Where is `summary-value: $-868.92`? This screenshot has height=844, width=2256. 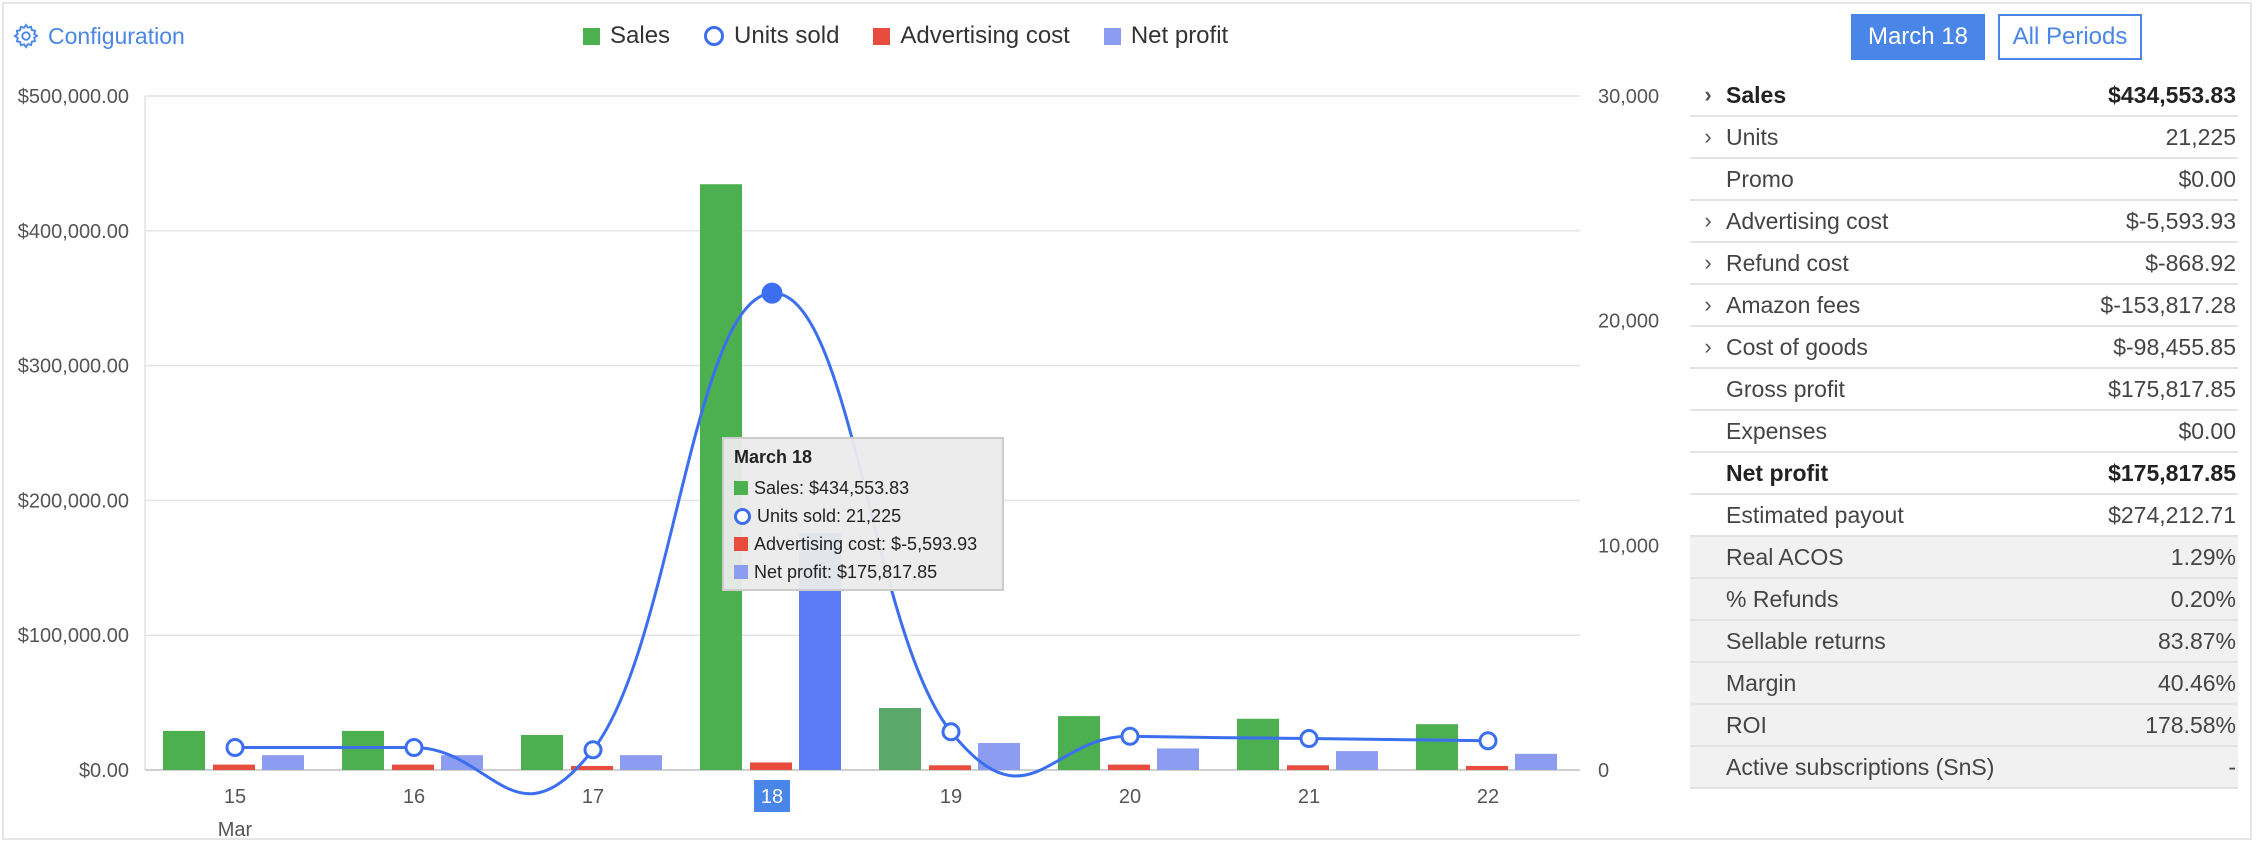
summary-value: $-868.92 is located at coordinates (2190, 262).